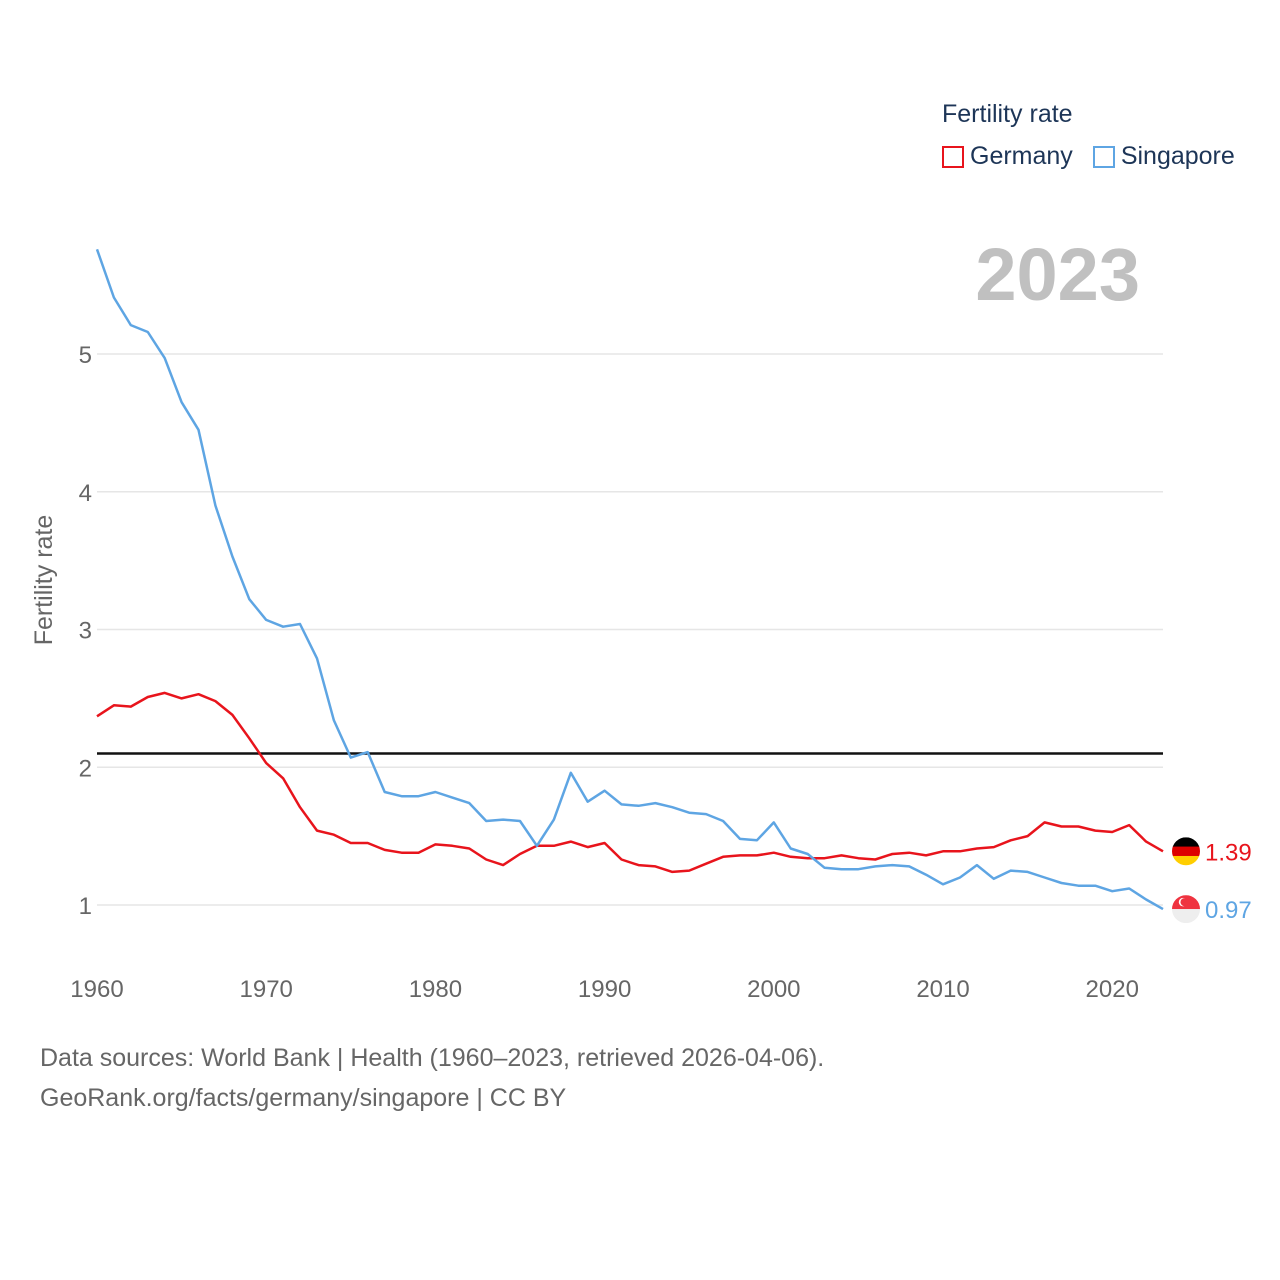 The image size is (1280, 1280). What do you see at coordinates (1057, 274) in the screenshot?
I see `year-label: 2023` at bounding box center [1057, 274].